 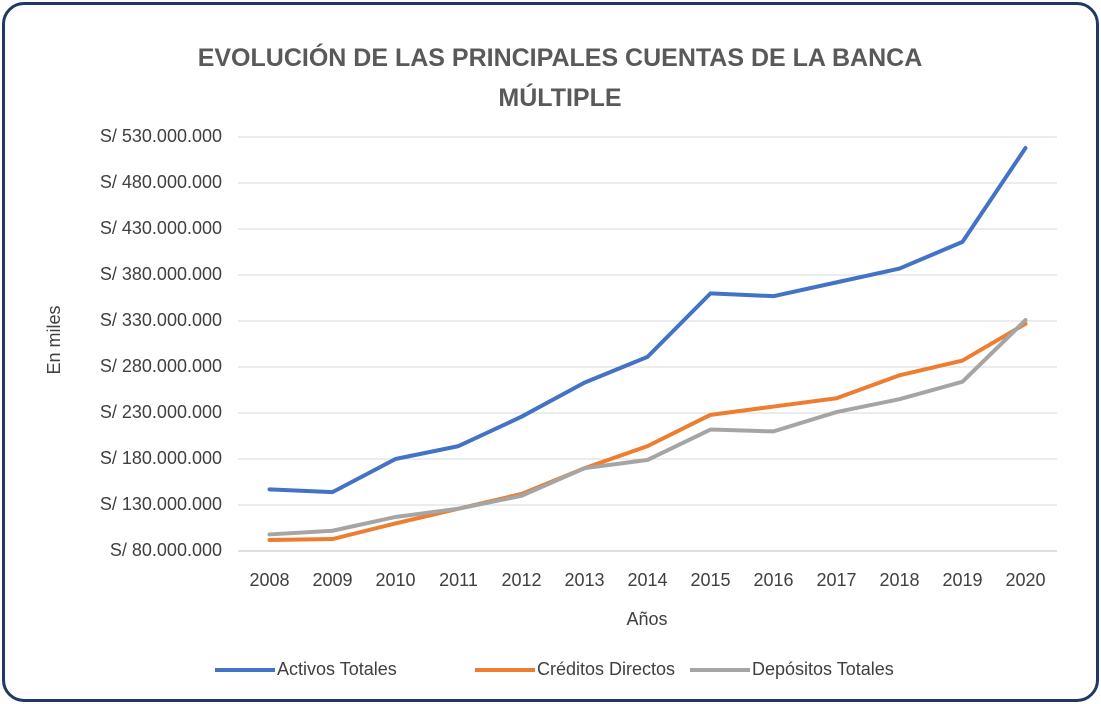 What do you see at coordinates (584, 580) in the screenshot?
I see `x-tick-label: 2013` at bounding box center [584, 580].